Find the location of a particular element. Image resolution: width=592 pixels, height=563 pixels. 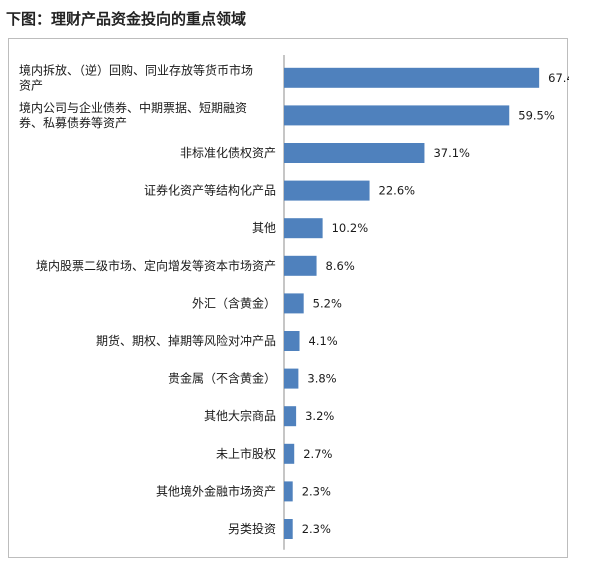

value-label-11: 2.7% is located at coordinates (317, 454).